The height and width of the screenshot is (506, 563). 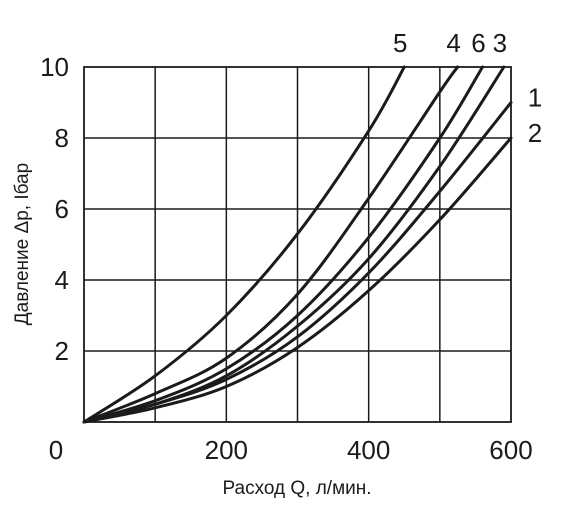 I want to click on y-axis-label: Давление Δp, Ібар, so click(x=22, y=244).